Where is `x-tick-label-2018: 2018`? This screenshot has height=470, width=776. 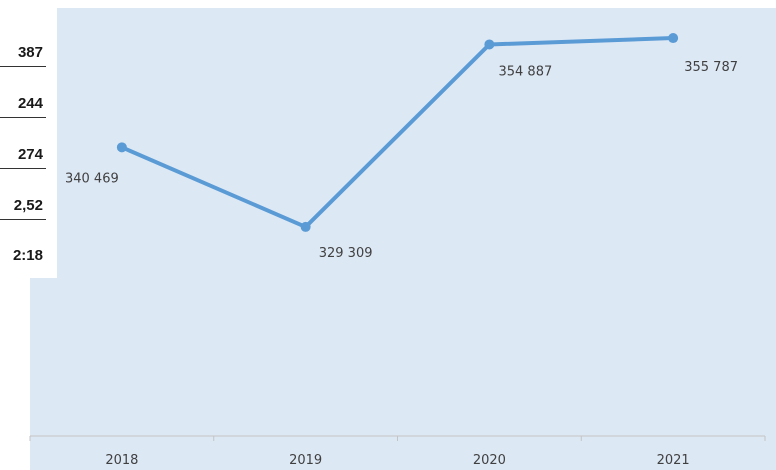 x-tick-label-2018: 2018 is located at coordinates (121, 460).